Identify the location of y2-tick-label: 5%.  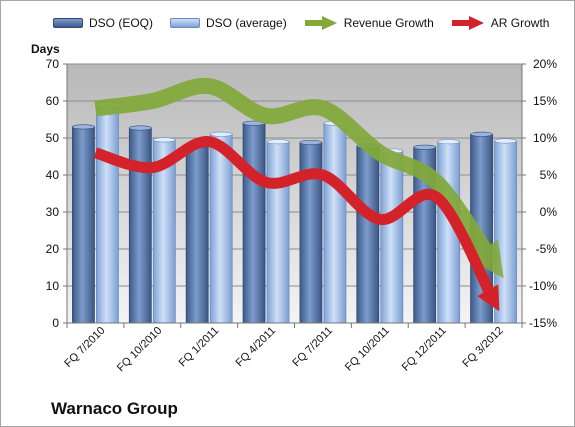
(549, 175).